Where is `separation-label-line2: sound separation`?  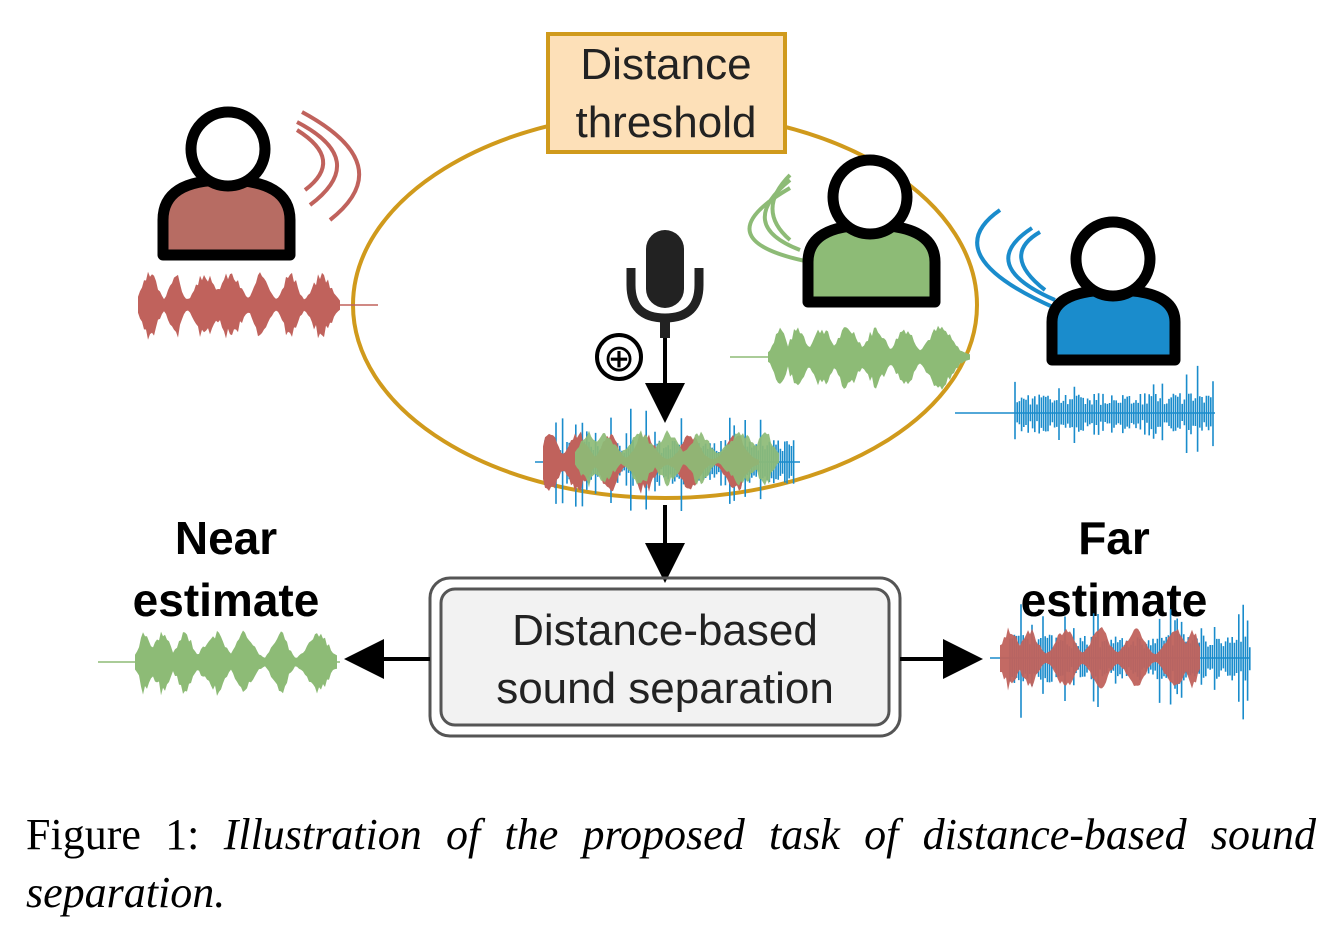
separation-label-line2: sound separation is located at coordinates (665, 688).